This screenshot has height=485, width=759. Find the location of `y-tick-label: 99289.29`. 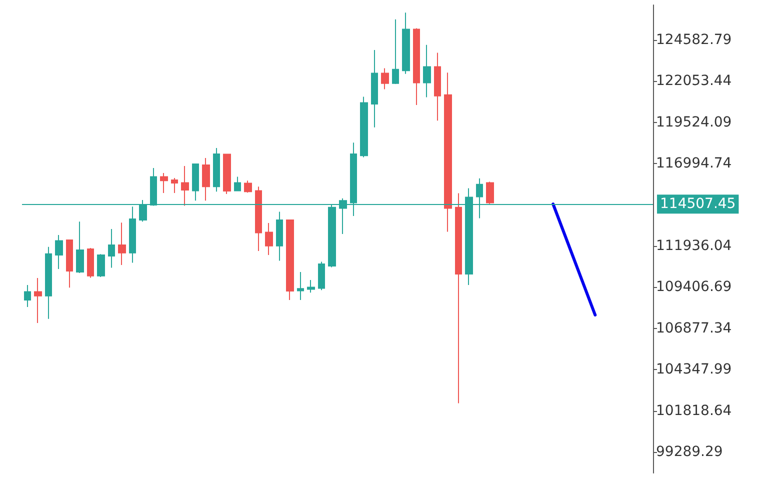

y-tick-label: 99289.29 is located at coordinates (689, 452).